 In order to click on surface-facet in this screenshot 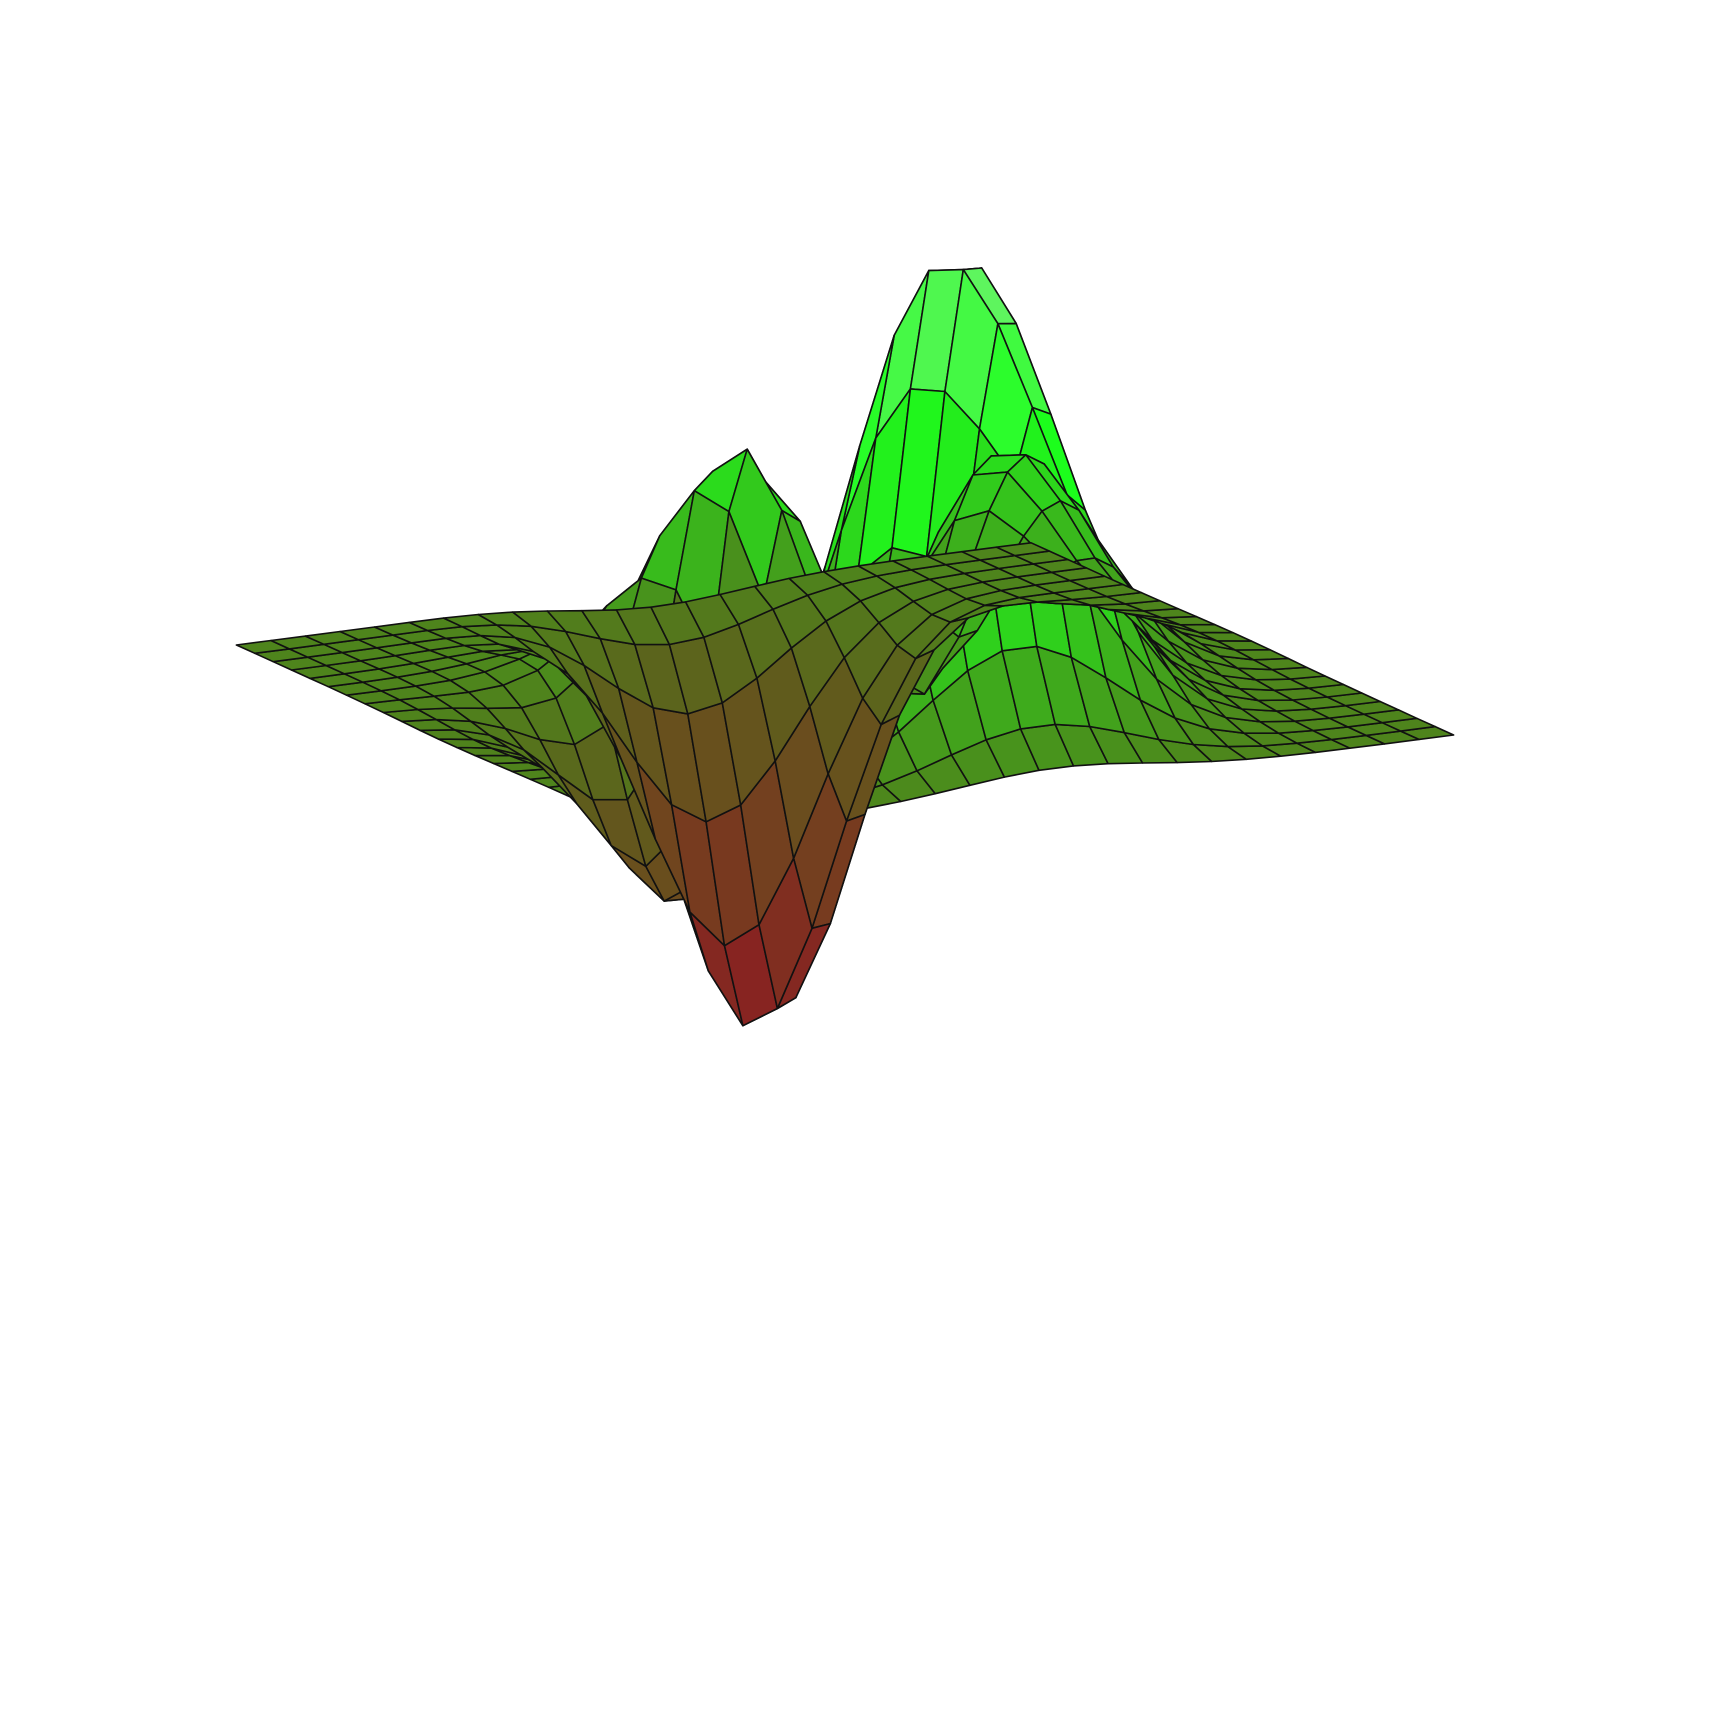, I will do `click(1023, 549)`.